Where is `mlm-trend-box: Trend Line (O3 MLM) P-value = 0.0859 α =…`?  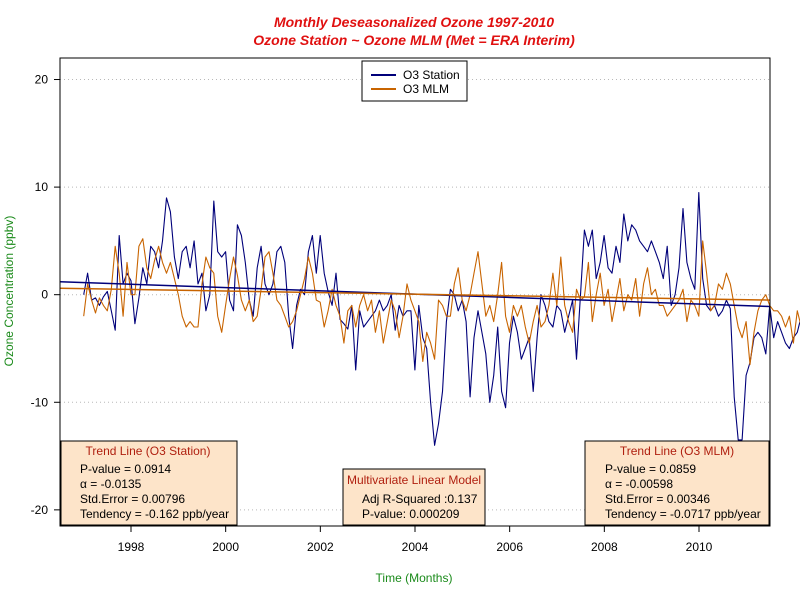 mlm-trend-box: Trend Line (O3 MLM) P-value = 0.0859 α =… is located at coordinates (677, 483).